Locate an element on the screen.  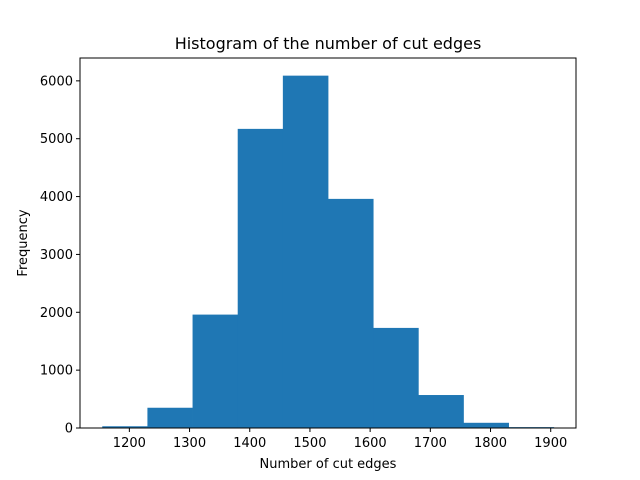
x-tick-label: 1500 is located at coordinates (309, 443).